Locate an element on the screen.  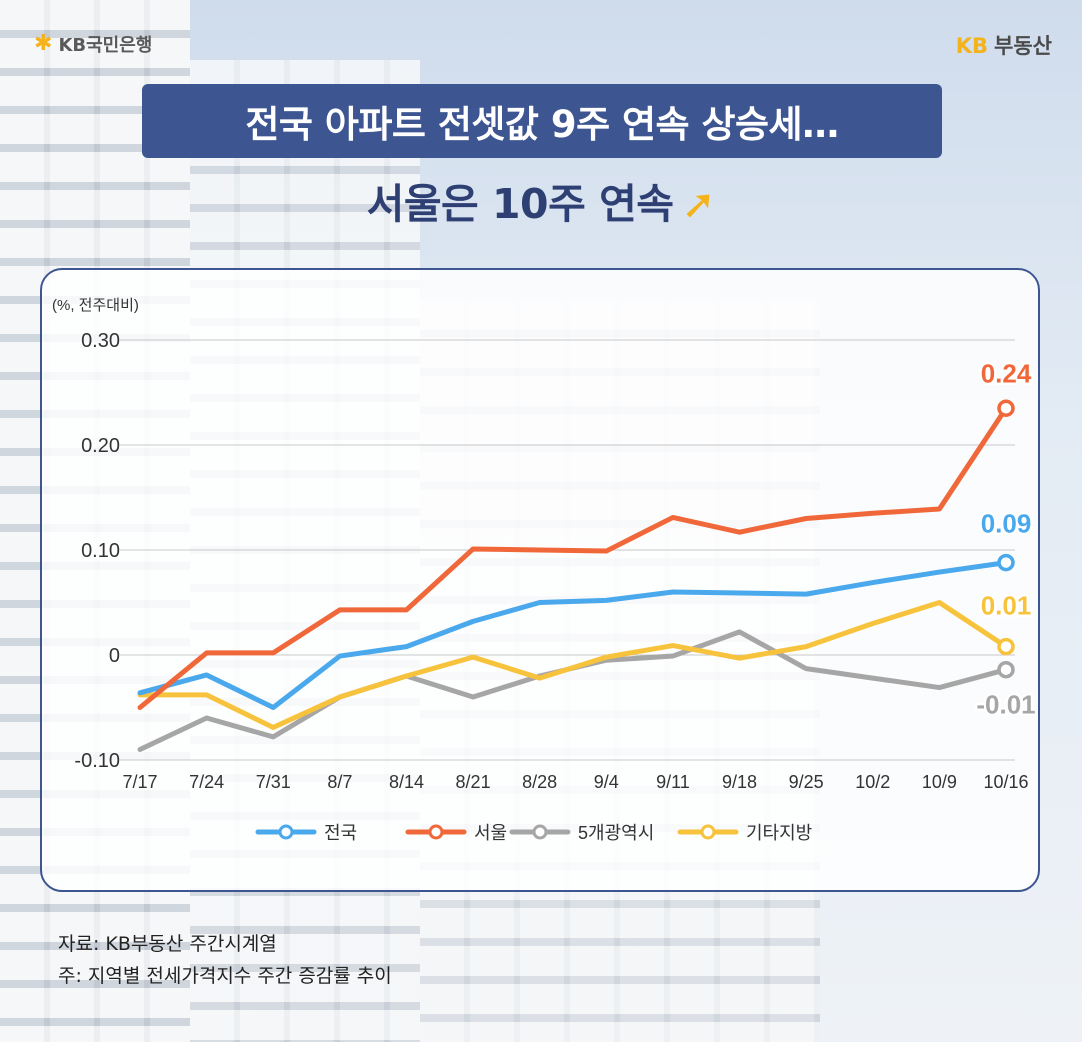
x-tick-label: 7/17 is located at coordinates (139, 782).